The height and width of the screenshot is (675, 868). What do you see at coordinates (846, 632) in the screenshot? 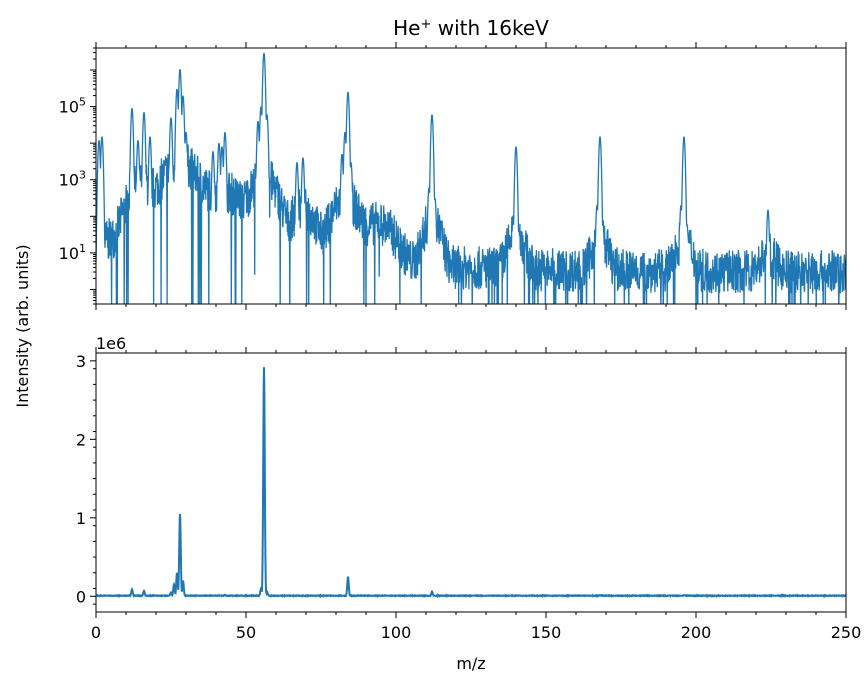
I see `x-tick-label: 250` at bounding box center [846, 632].